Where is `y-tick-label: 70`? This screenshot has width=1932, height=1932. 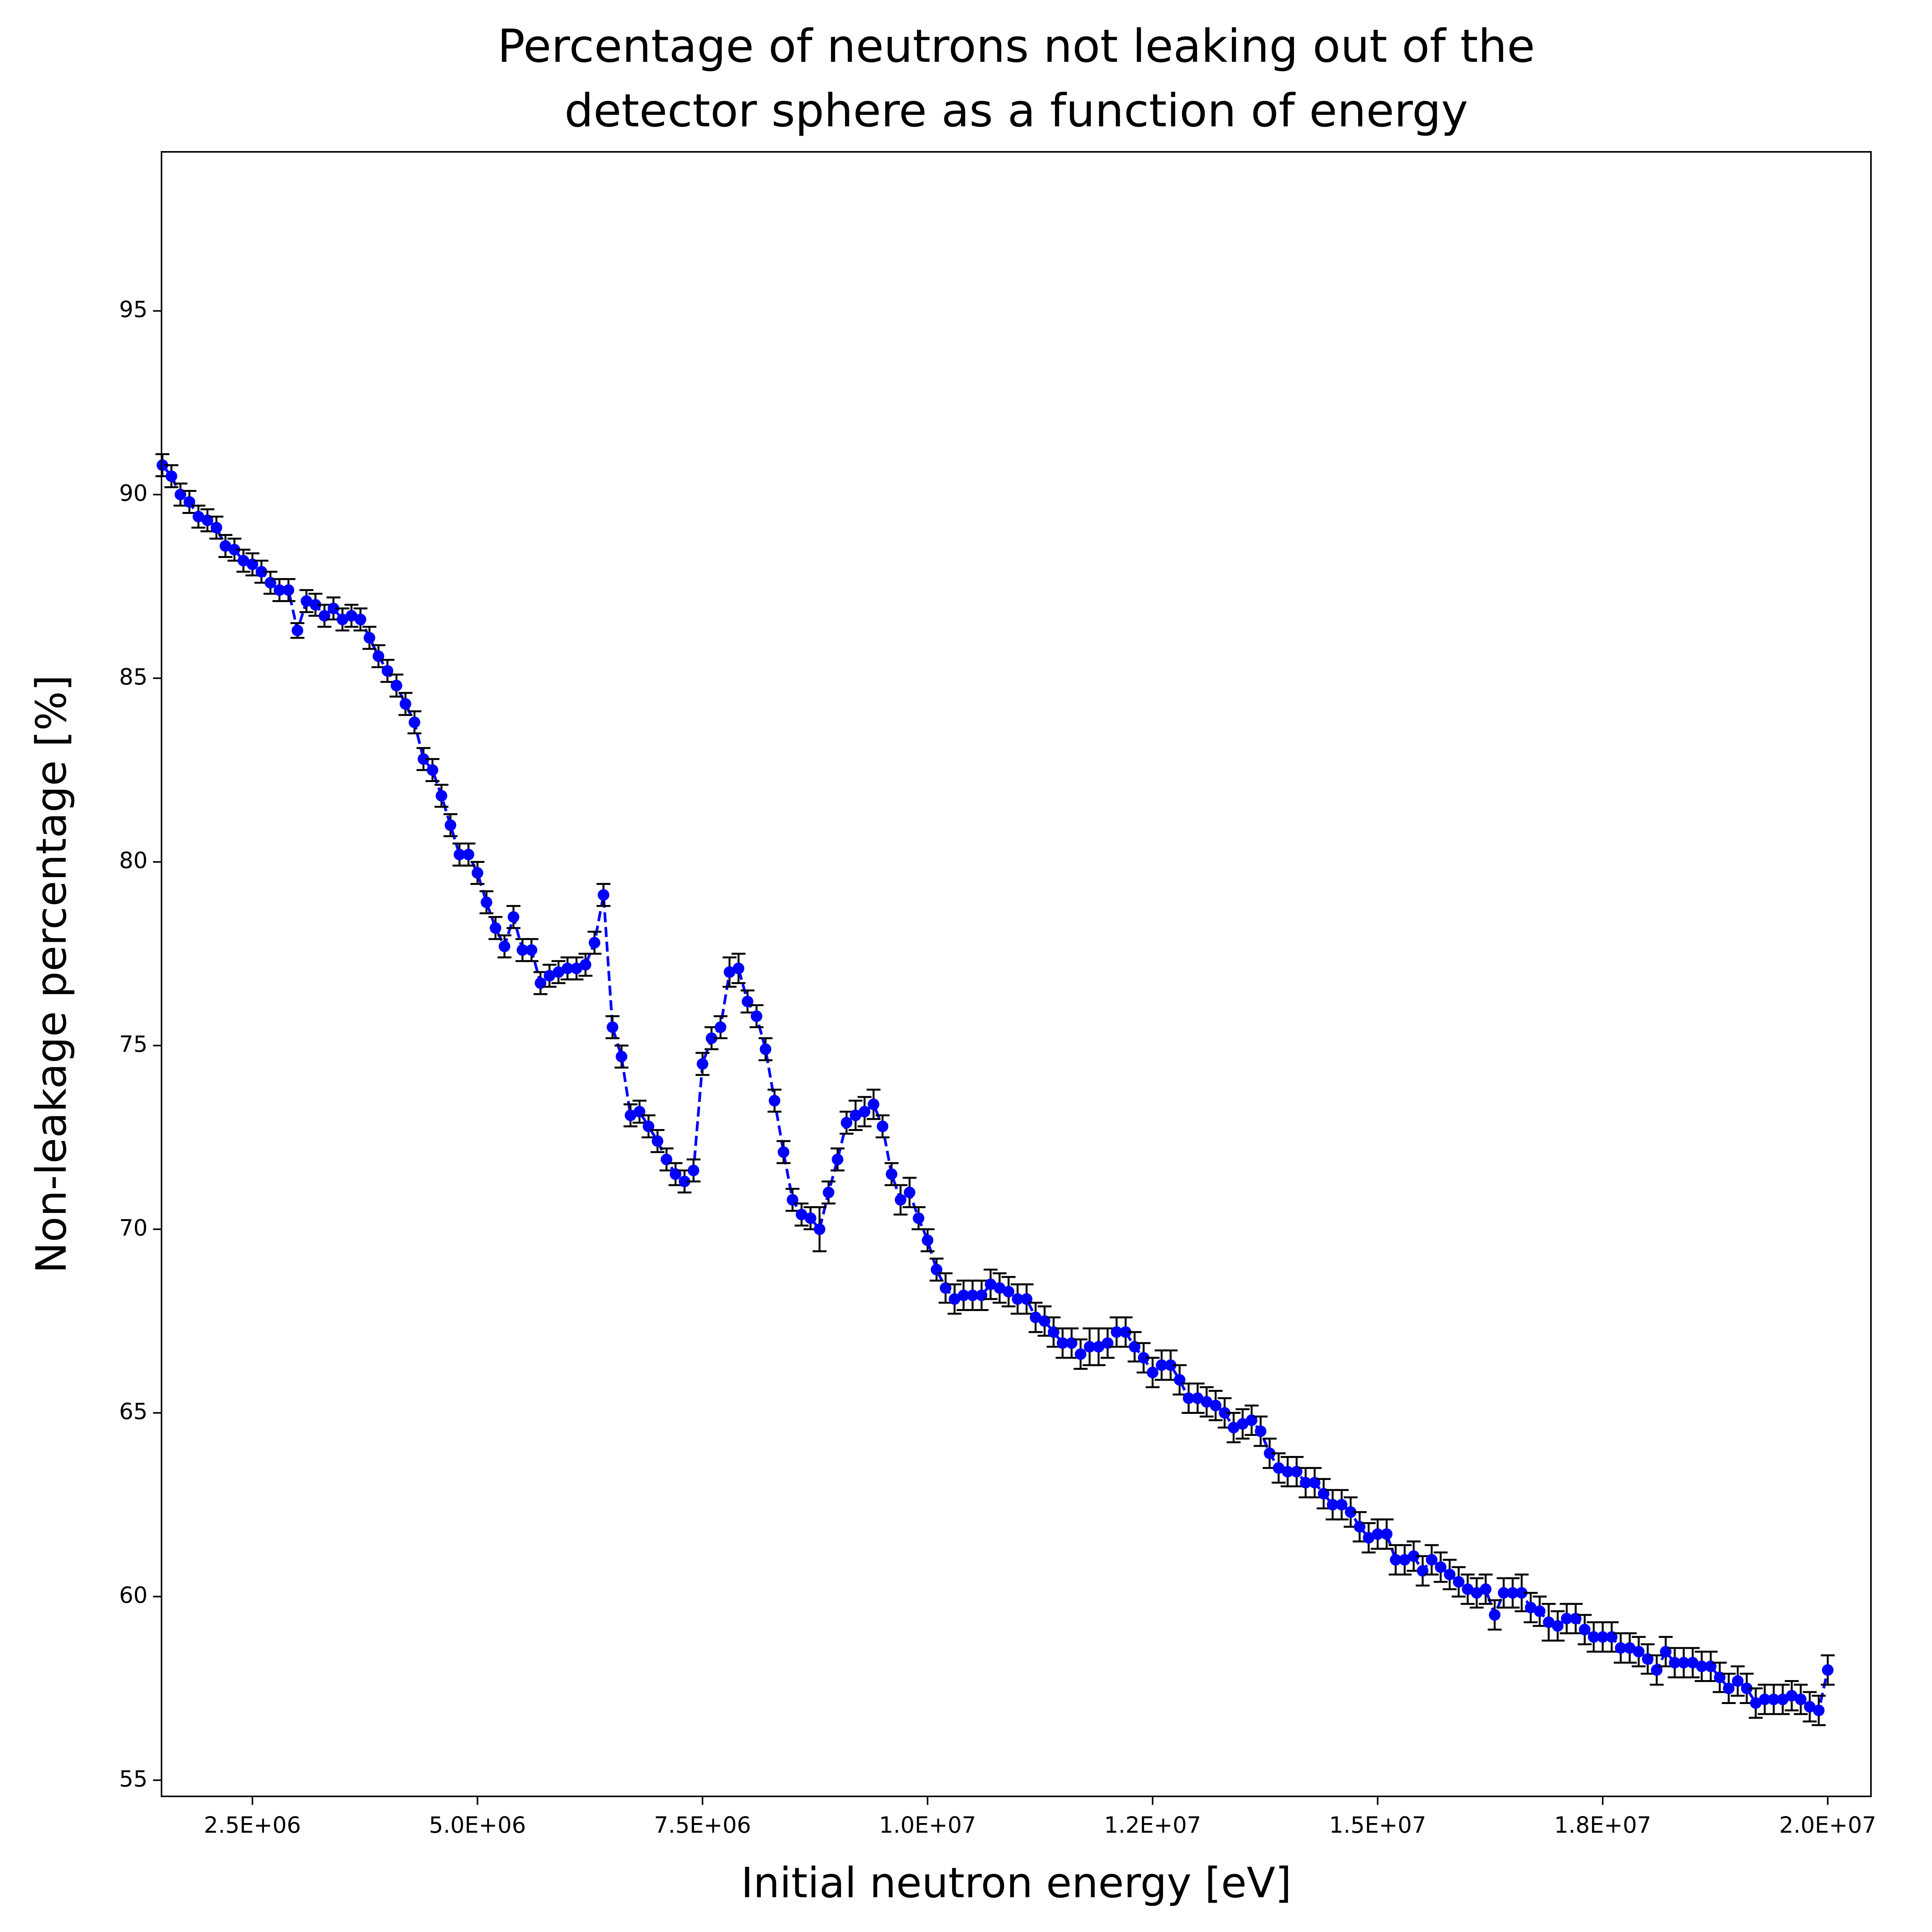
y-tick-label: 70 is located at coordinates (134, 1227).